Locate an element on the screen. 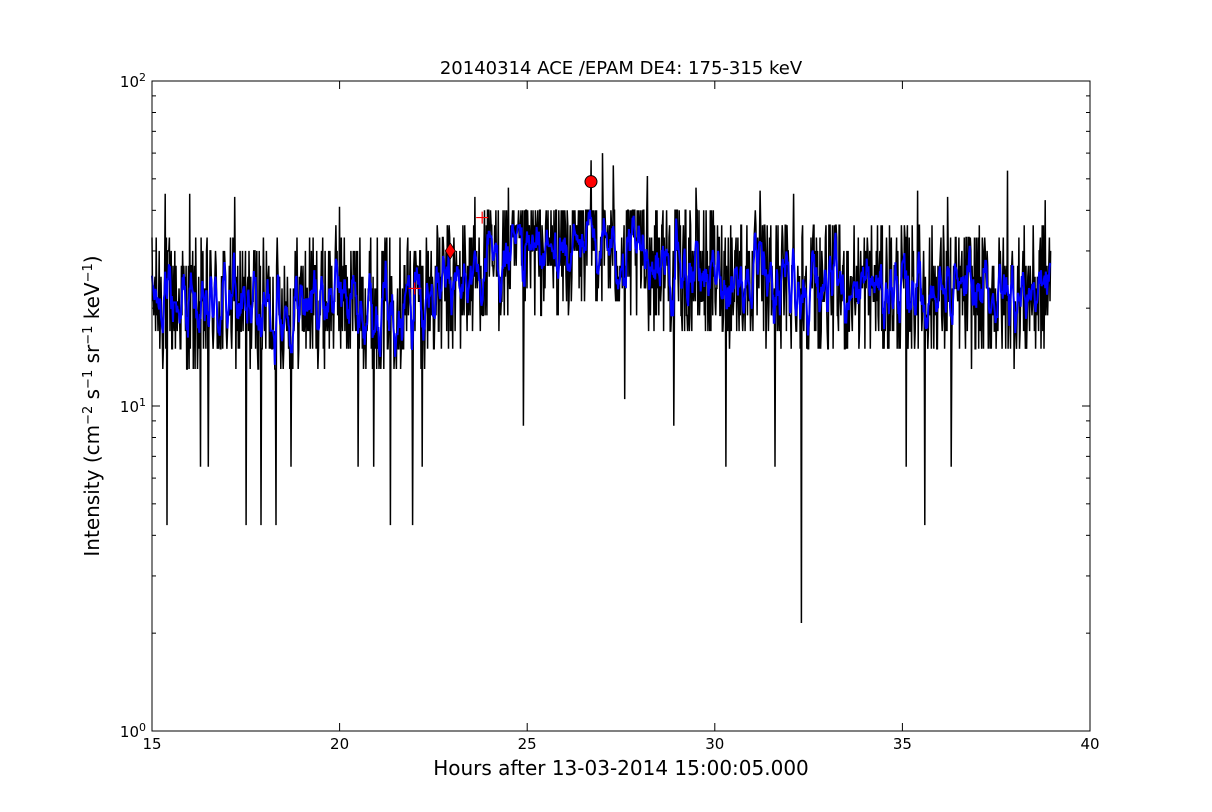 The width and height of the screenshot is (1212, 812). smoothed-intensity-series is located at coordinates (601, 287).